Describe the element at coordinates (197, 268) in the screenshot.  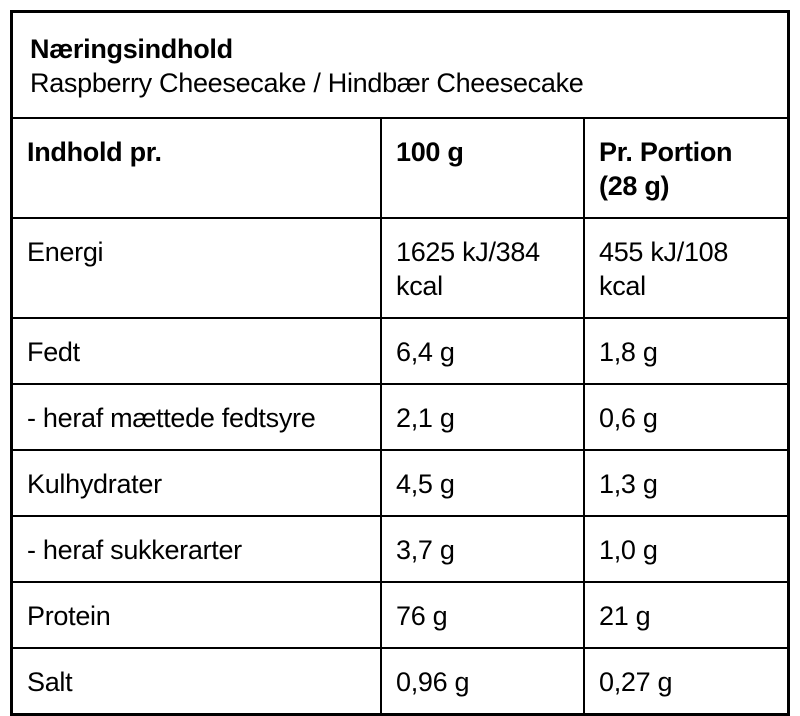
I see `nutrient-label: Energi` at that location.